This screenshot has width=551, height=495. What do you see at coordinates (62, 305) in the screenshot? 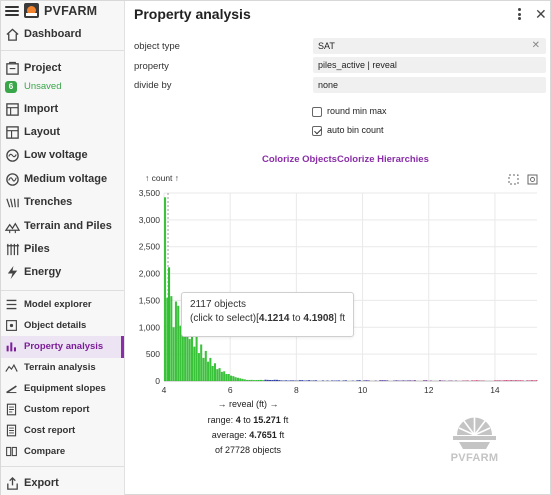
I see `sidebar-item-model-explorer: Model explorer` at bounding box center [62, 305].